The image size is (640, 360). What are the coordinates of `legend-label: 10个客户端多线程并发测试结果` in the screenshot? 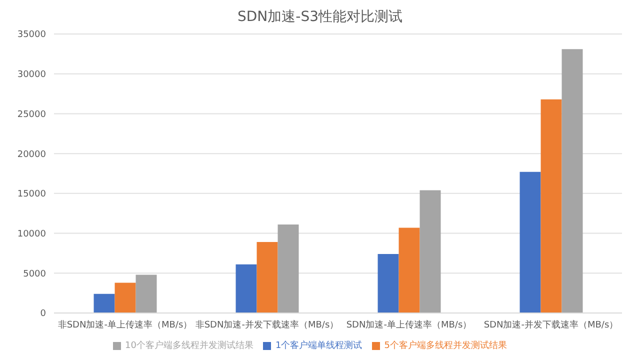 It's located at (189, 346).